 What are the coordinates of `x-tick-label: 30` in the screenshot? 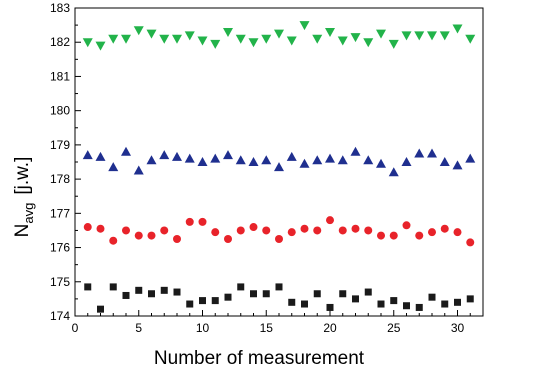 It's located at (458, 328).